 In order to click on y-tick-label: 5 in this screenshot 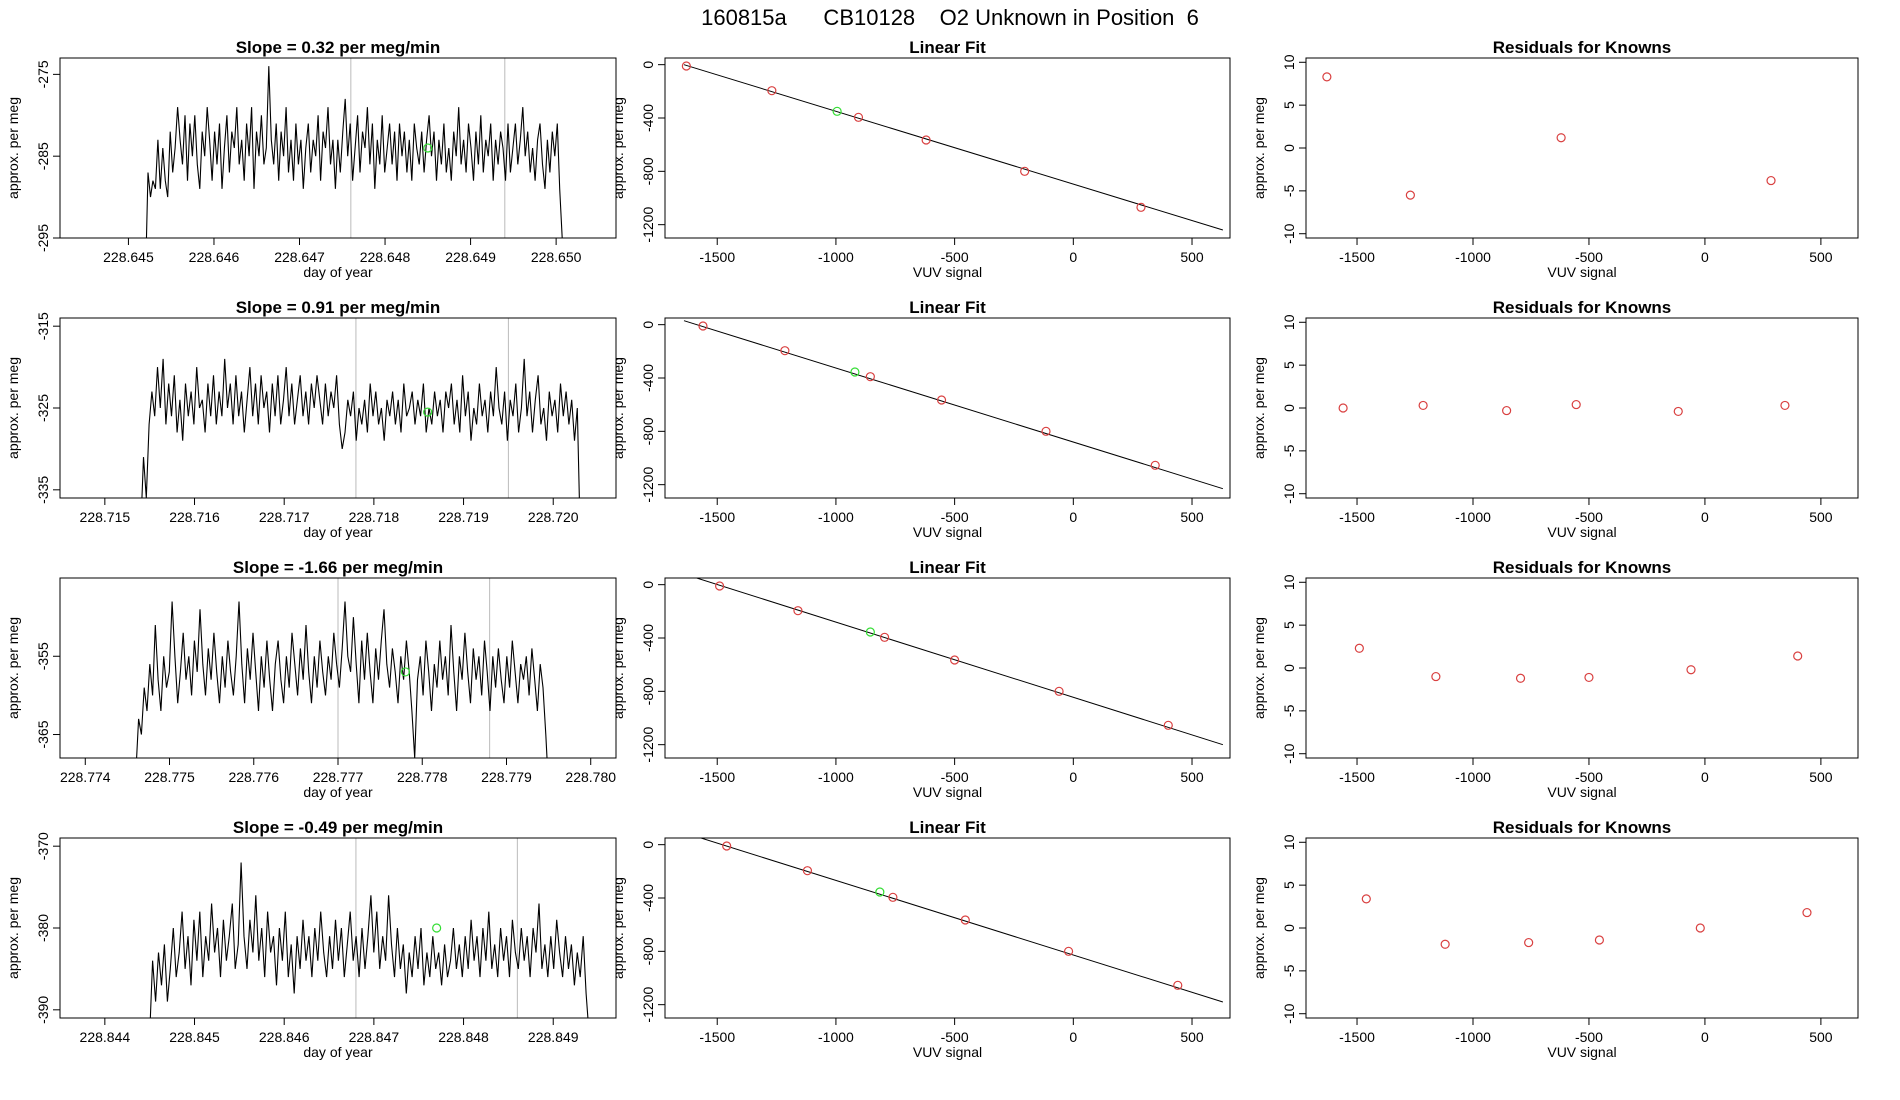, I will do `click(1289, 365)`.